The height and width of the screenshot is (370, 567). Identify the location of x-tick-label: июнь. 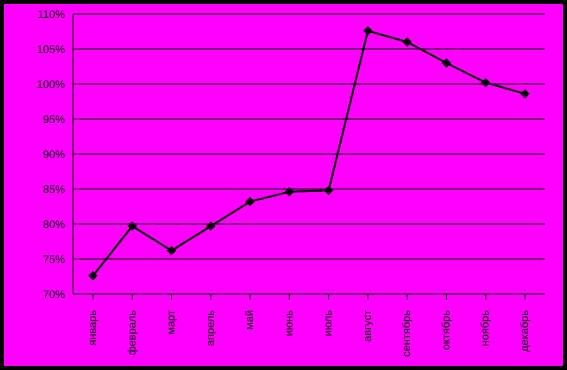
(289, 323).